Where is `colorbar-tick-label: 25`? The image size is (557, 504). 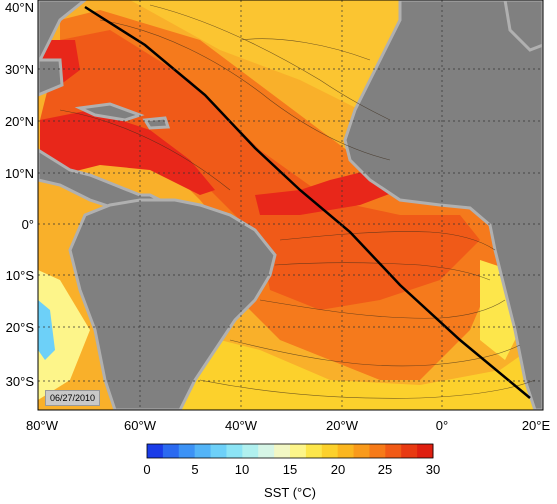
colorbar-tick-label: 25 is located at coordinates (385, 469).